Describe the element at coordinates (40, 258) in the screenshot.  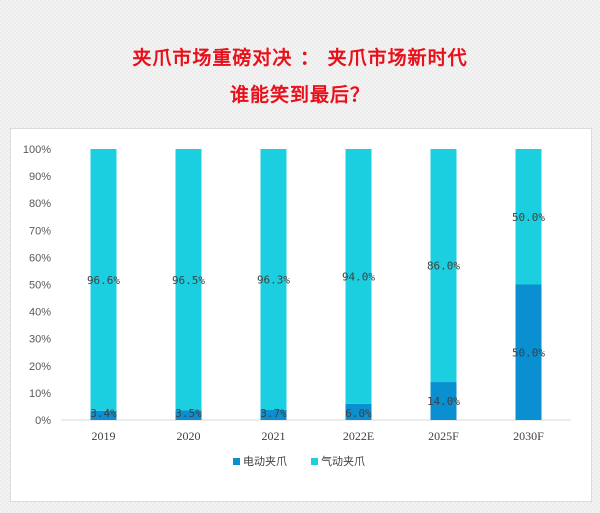
I see `y-tick-label: 60%` at that location.